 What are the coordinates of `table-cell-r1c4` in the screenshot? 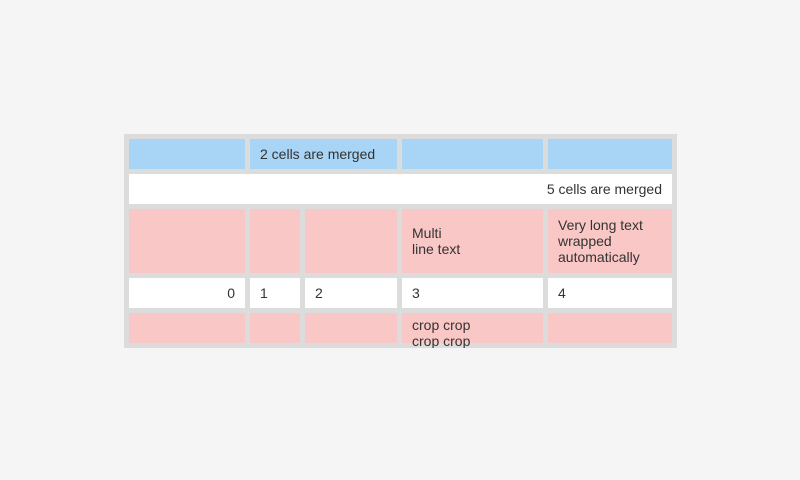 It's located at (472, 154).